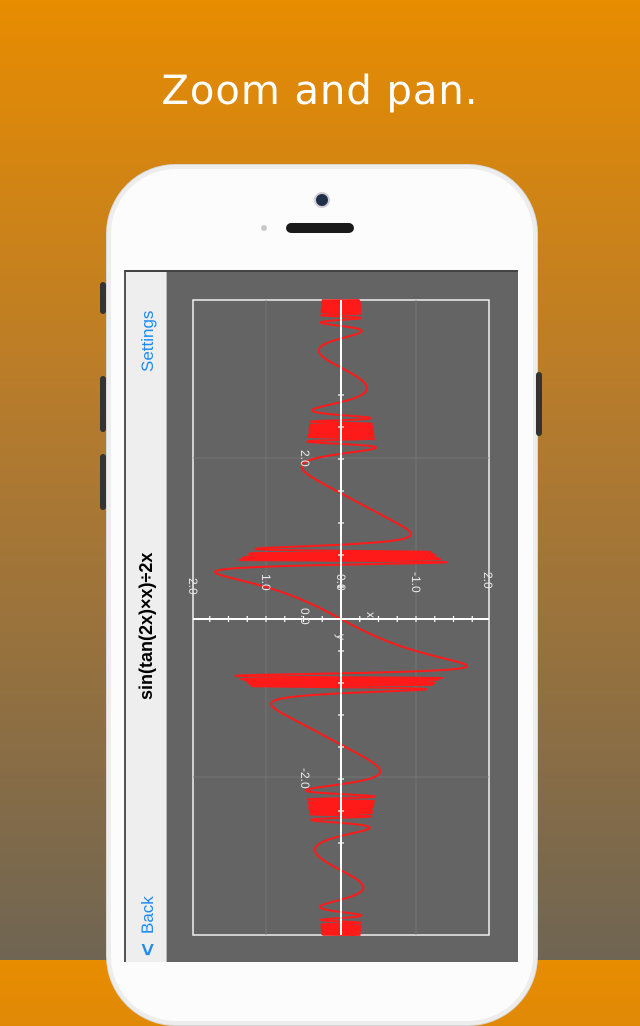 The width and height of the screenshot is (640, 1026). What do you see at coordinates (322, 200) in the screenshot?
I see `front-camera` at bounding box center [322, 200].